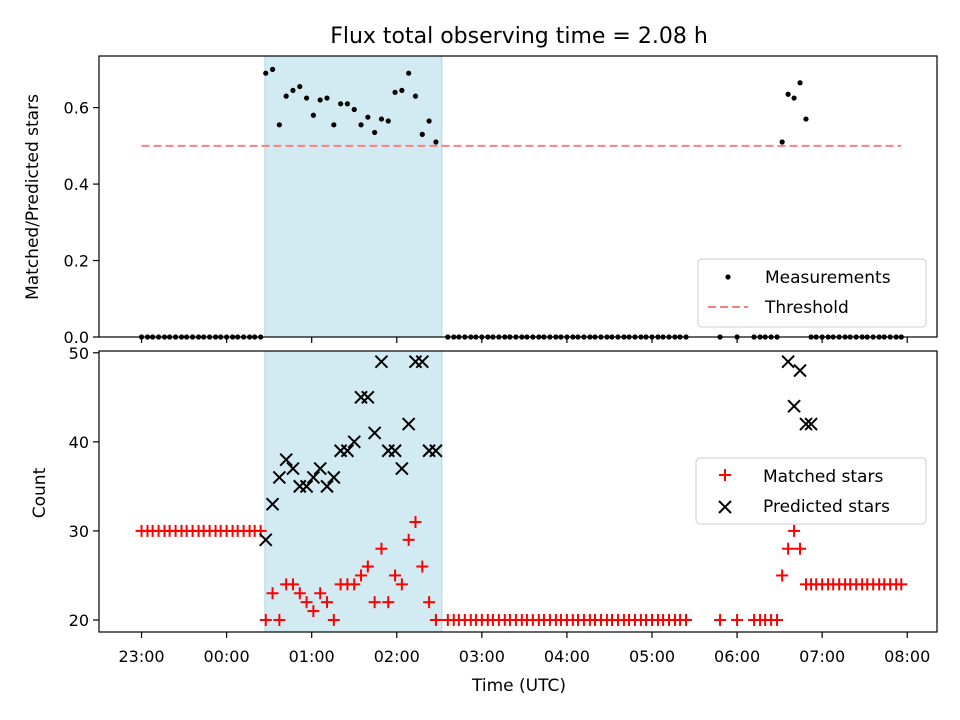  Describe the element at coordinates (725, 507) in the screenshot. I see `legend-marker-predicted` at that location.